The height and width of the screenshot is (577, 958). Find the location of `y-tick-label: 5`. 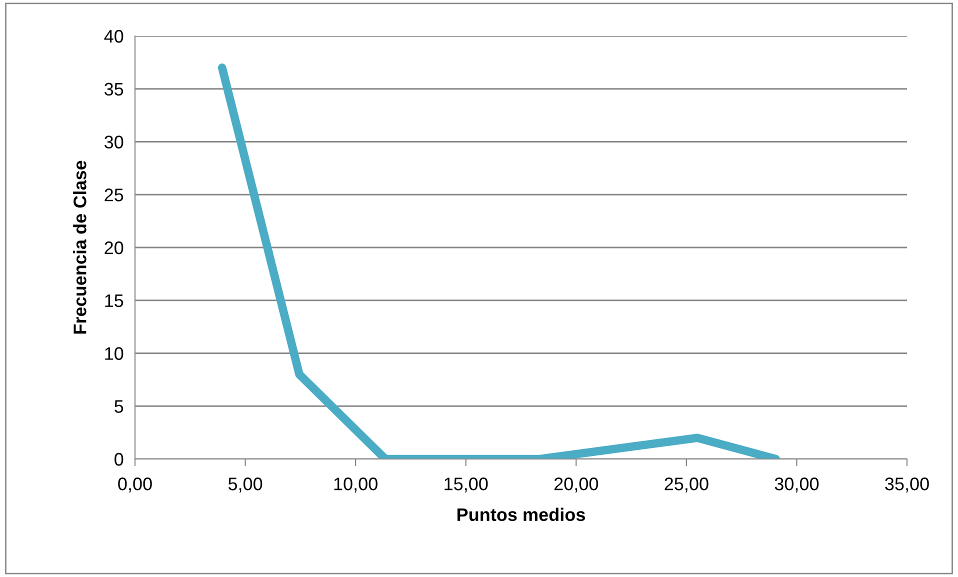

y-tick-label: 5 is located at coordinates (119, 406).